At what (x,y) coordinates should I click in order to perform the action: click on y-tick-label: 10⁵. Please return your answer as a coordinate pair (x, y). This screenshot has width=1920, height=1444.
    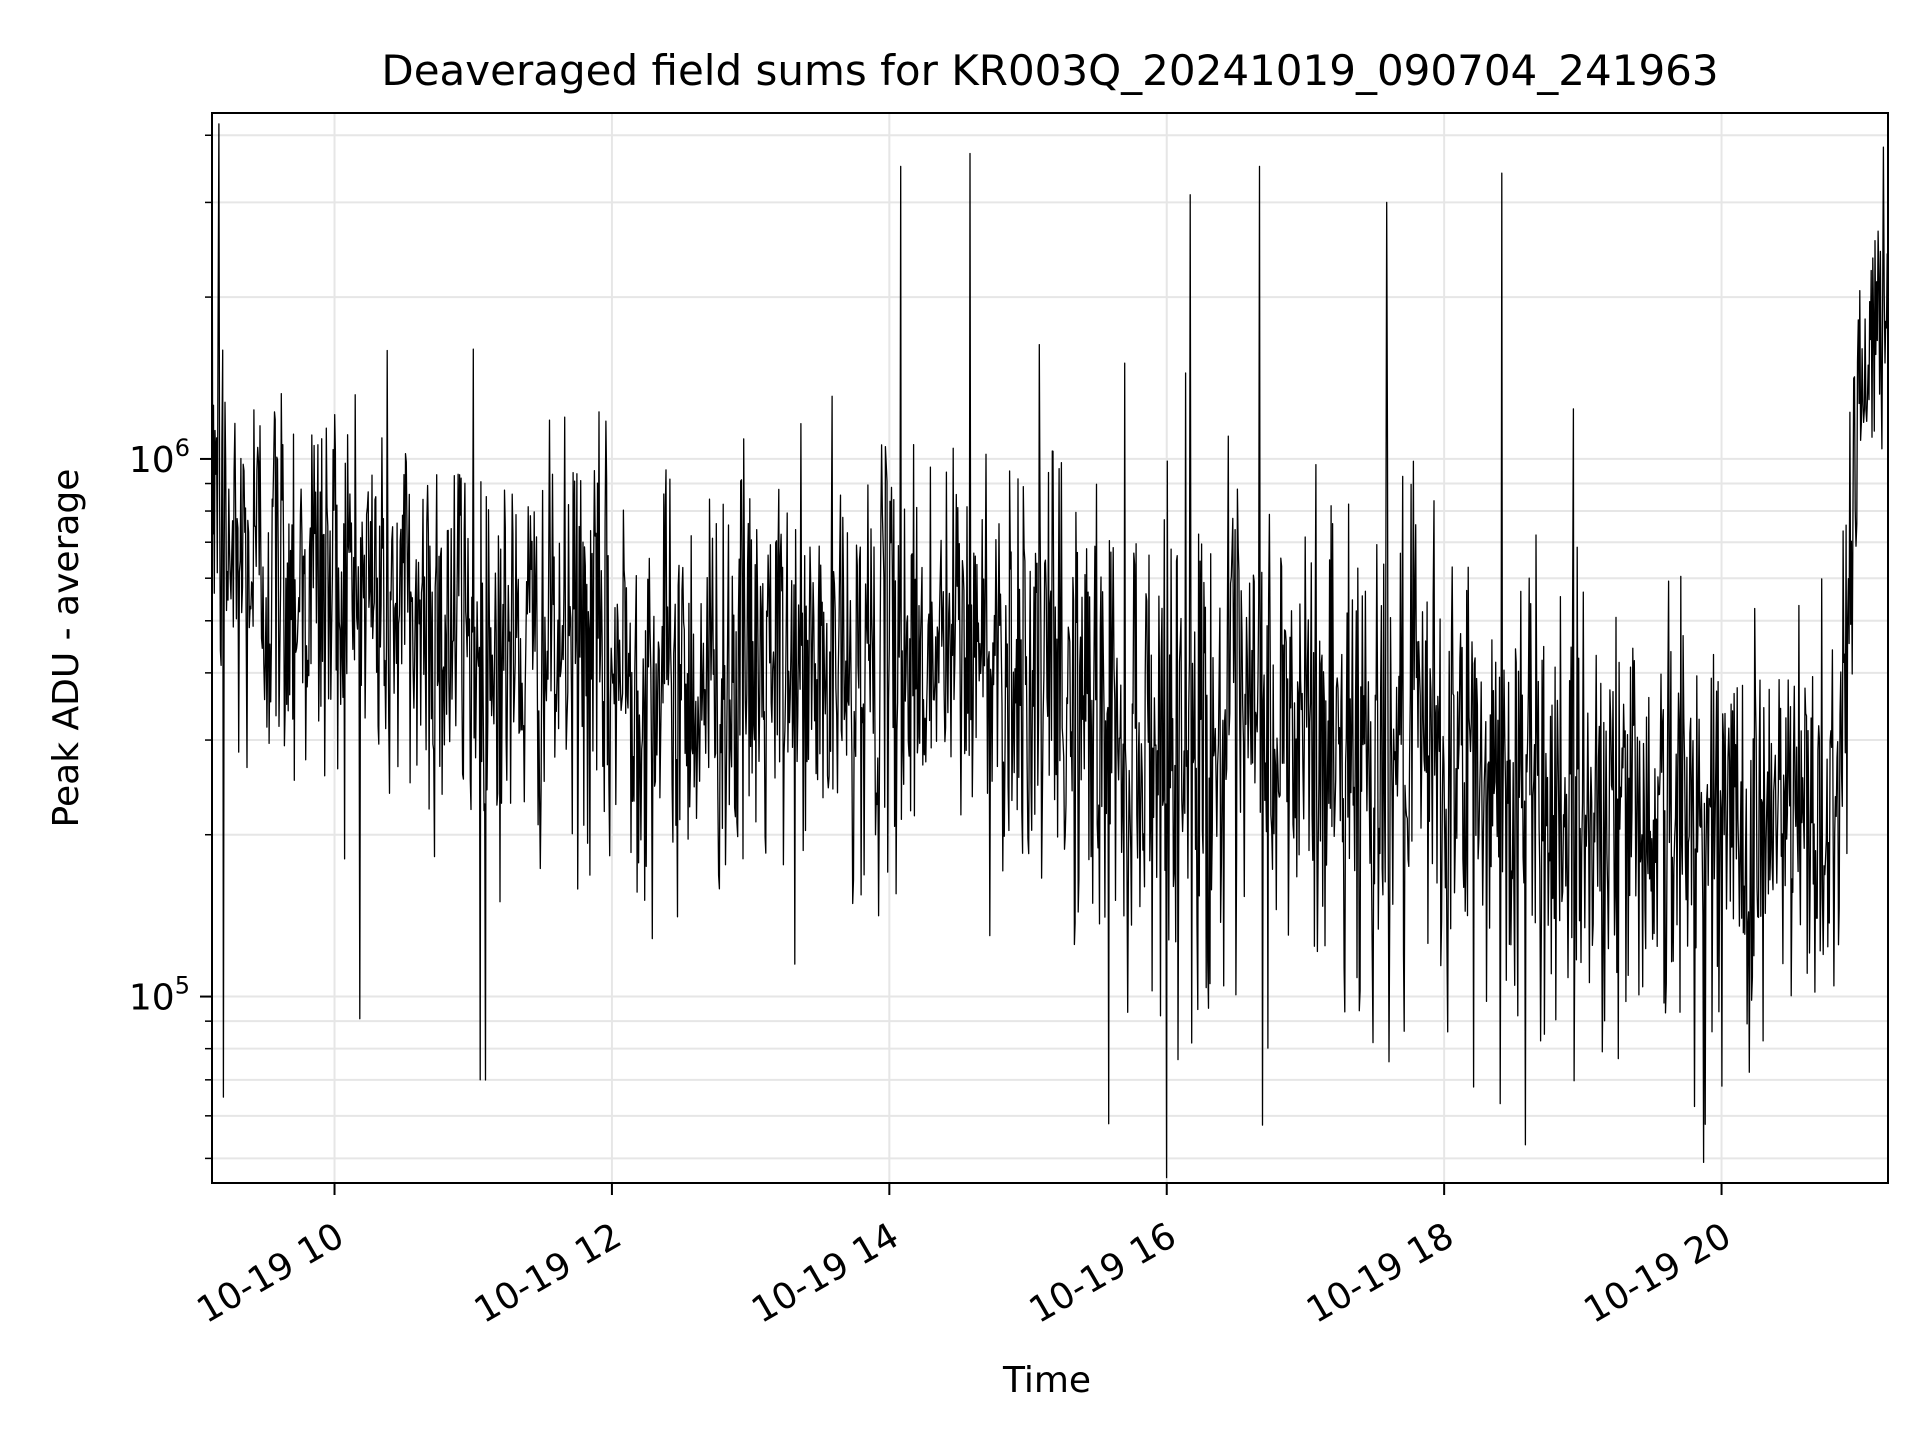
    Looking at the image, I should click on (159, 995).